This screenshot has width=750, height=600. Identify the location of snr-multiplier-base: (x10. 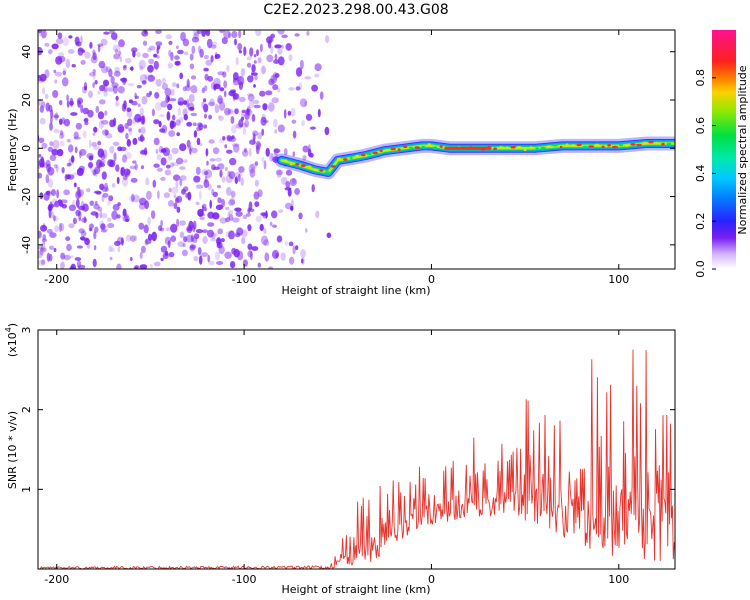
(12, 344).